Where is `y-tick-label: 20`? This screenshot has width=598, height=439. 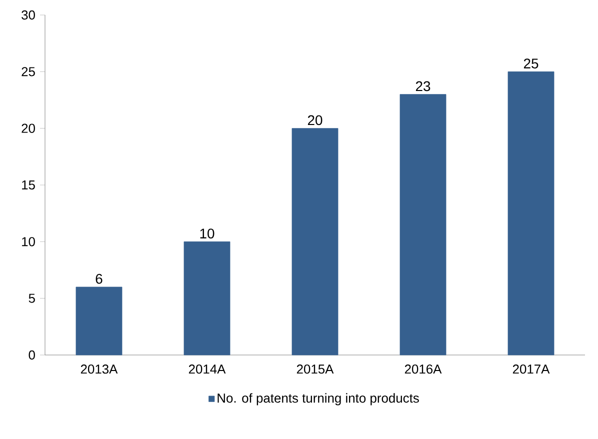 y-tick-label: 20 is located at coordinates (28, 128).